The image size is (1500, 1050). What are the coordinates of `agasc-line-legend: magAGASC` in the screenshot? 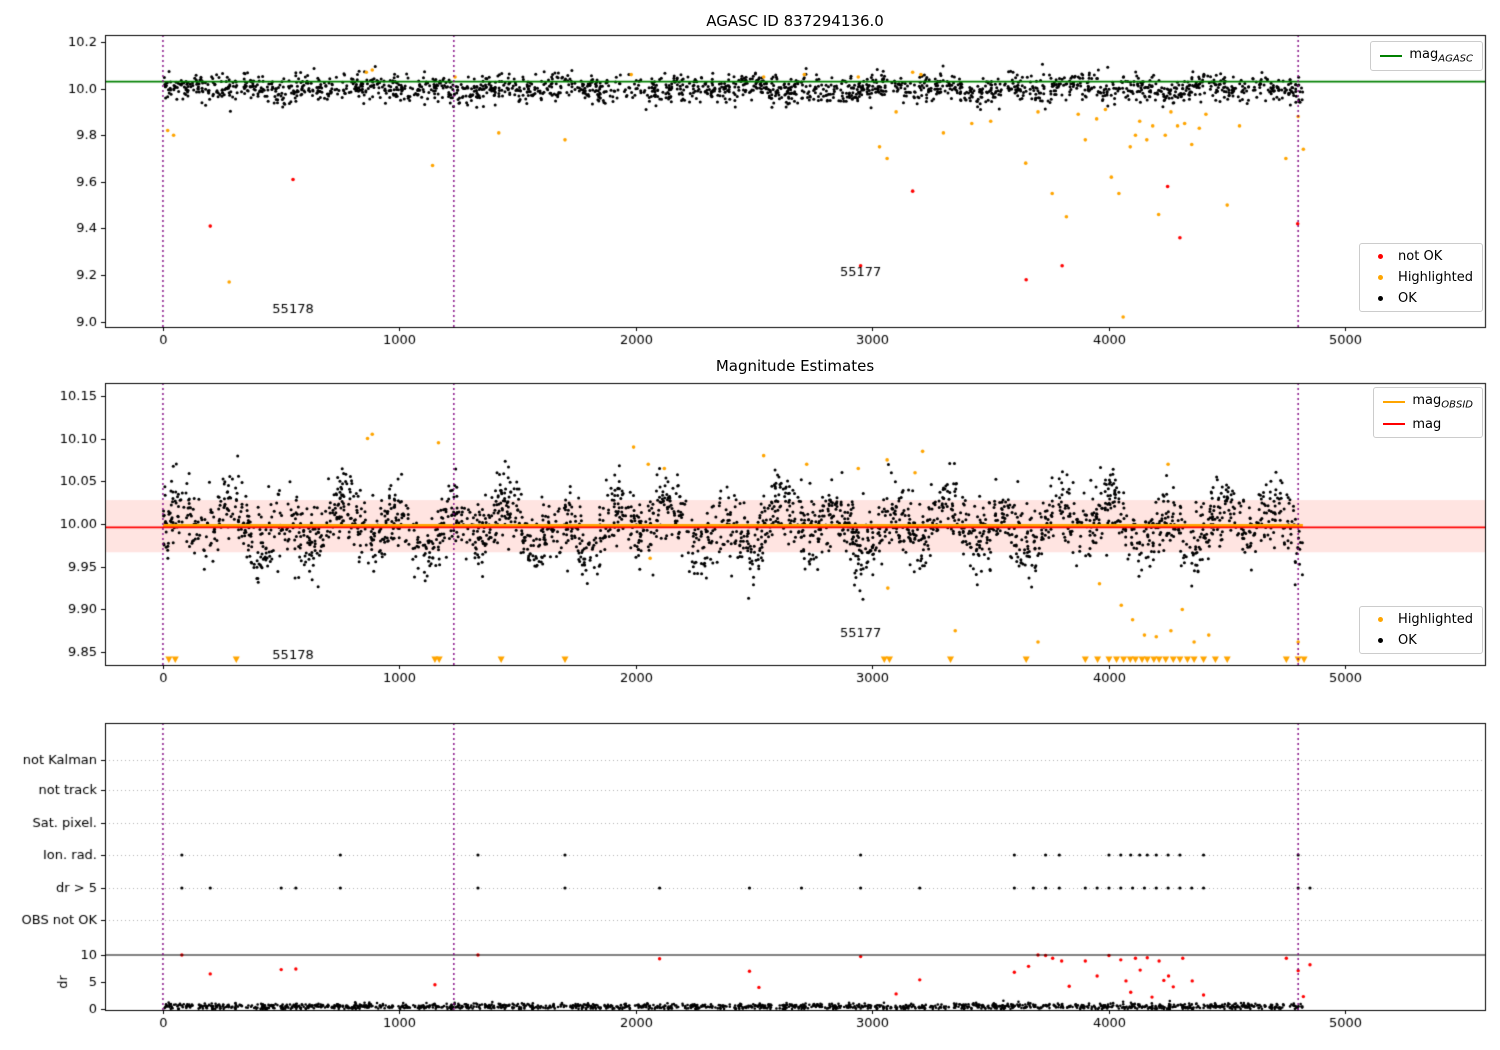 It's located at (1426, 56).